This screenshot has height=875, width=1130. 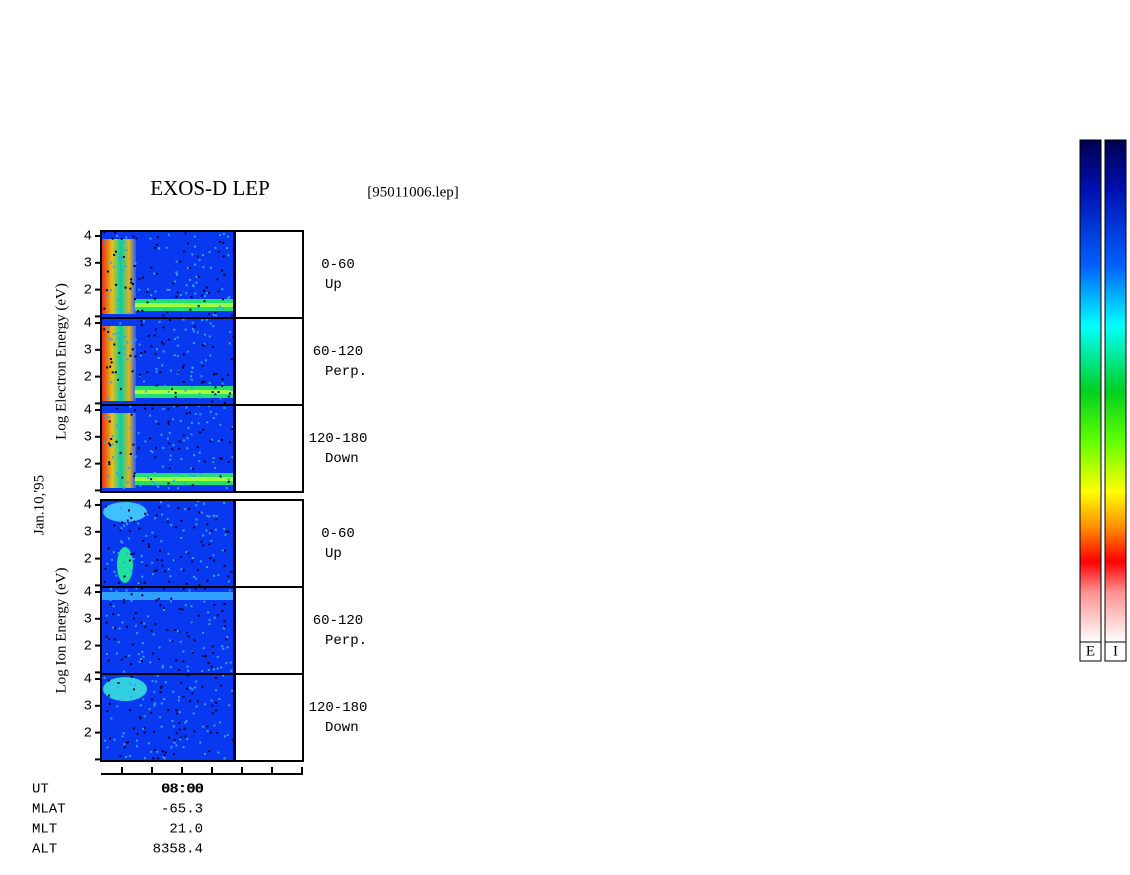 What do you see at coordinates (333, 285) in the screenshot?
I see `direction-label: Up` at bounding box center [333, 285].